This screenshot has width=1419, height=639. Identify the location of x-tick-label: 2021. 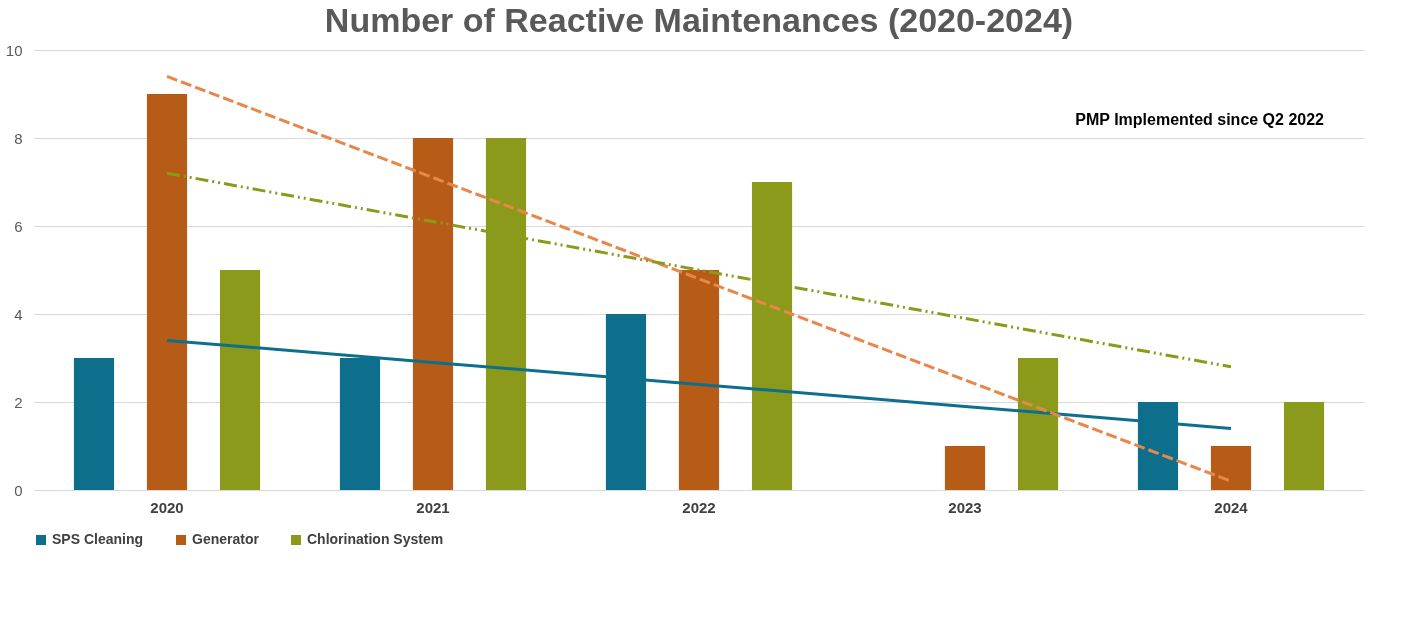
(433, 507).